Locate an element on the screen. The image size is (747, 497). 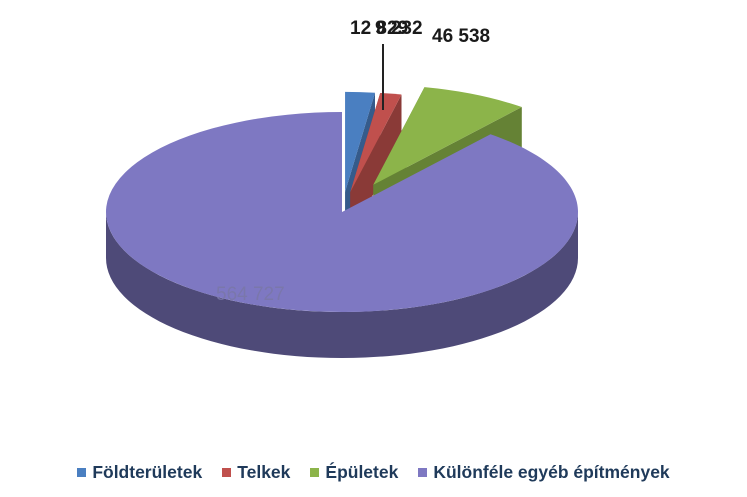
legend-swatch-epuletek is located at coordinates (315, 472).